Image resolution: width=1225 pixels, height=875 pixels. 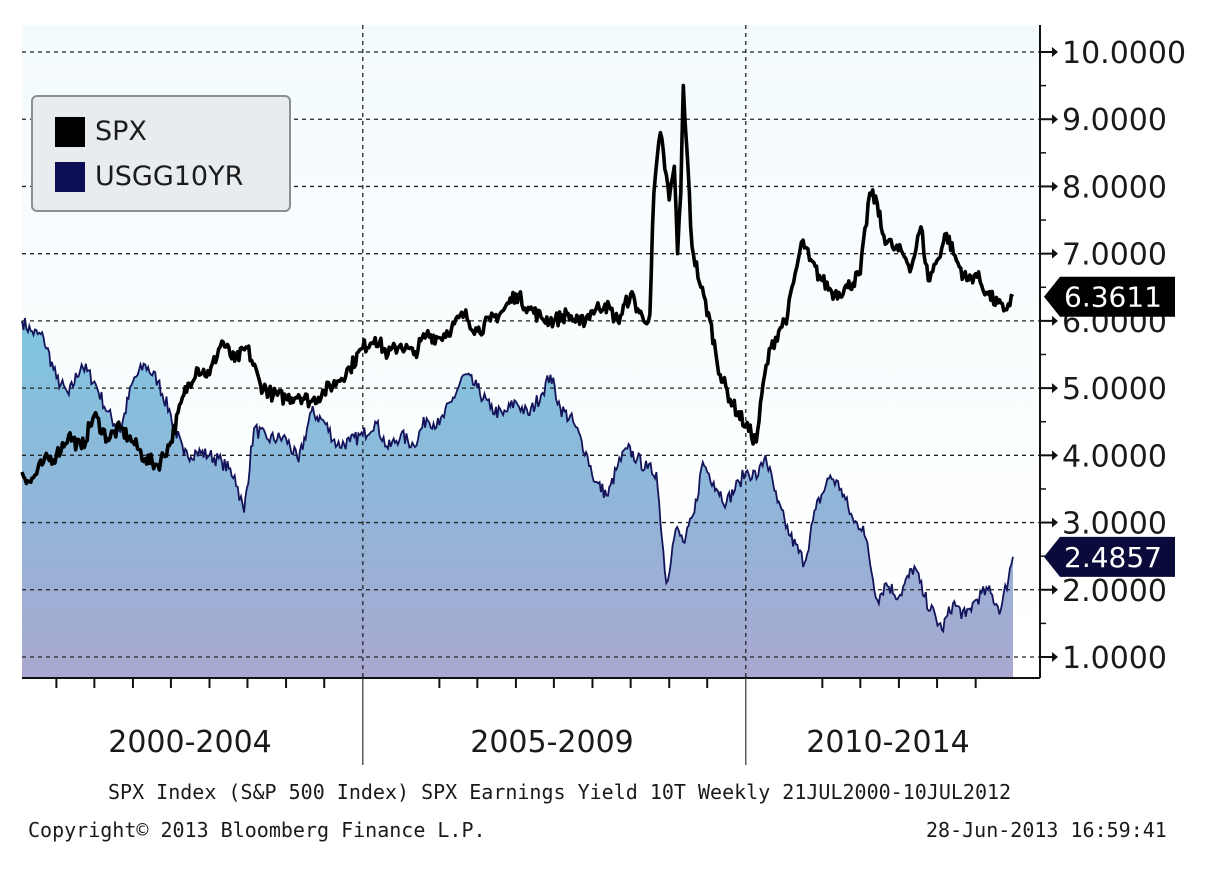 I want to click on y-tick-label: 1.0000, so click(x=1114, y=658).